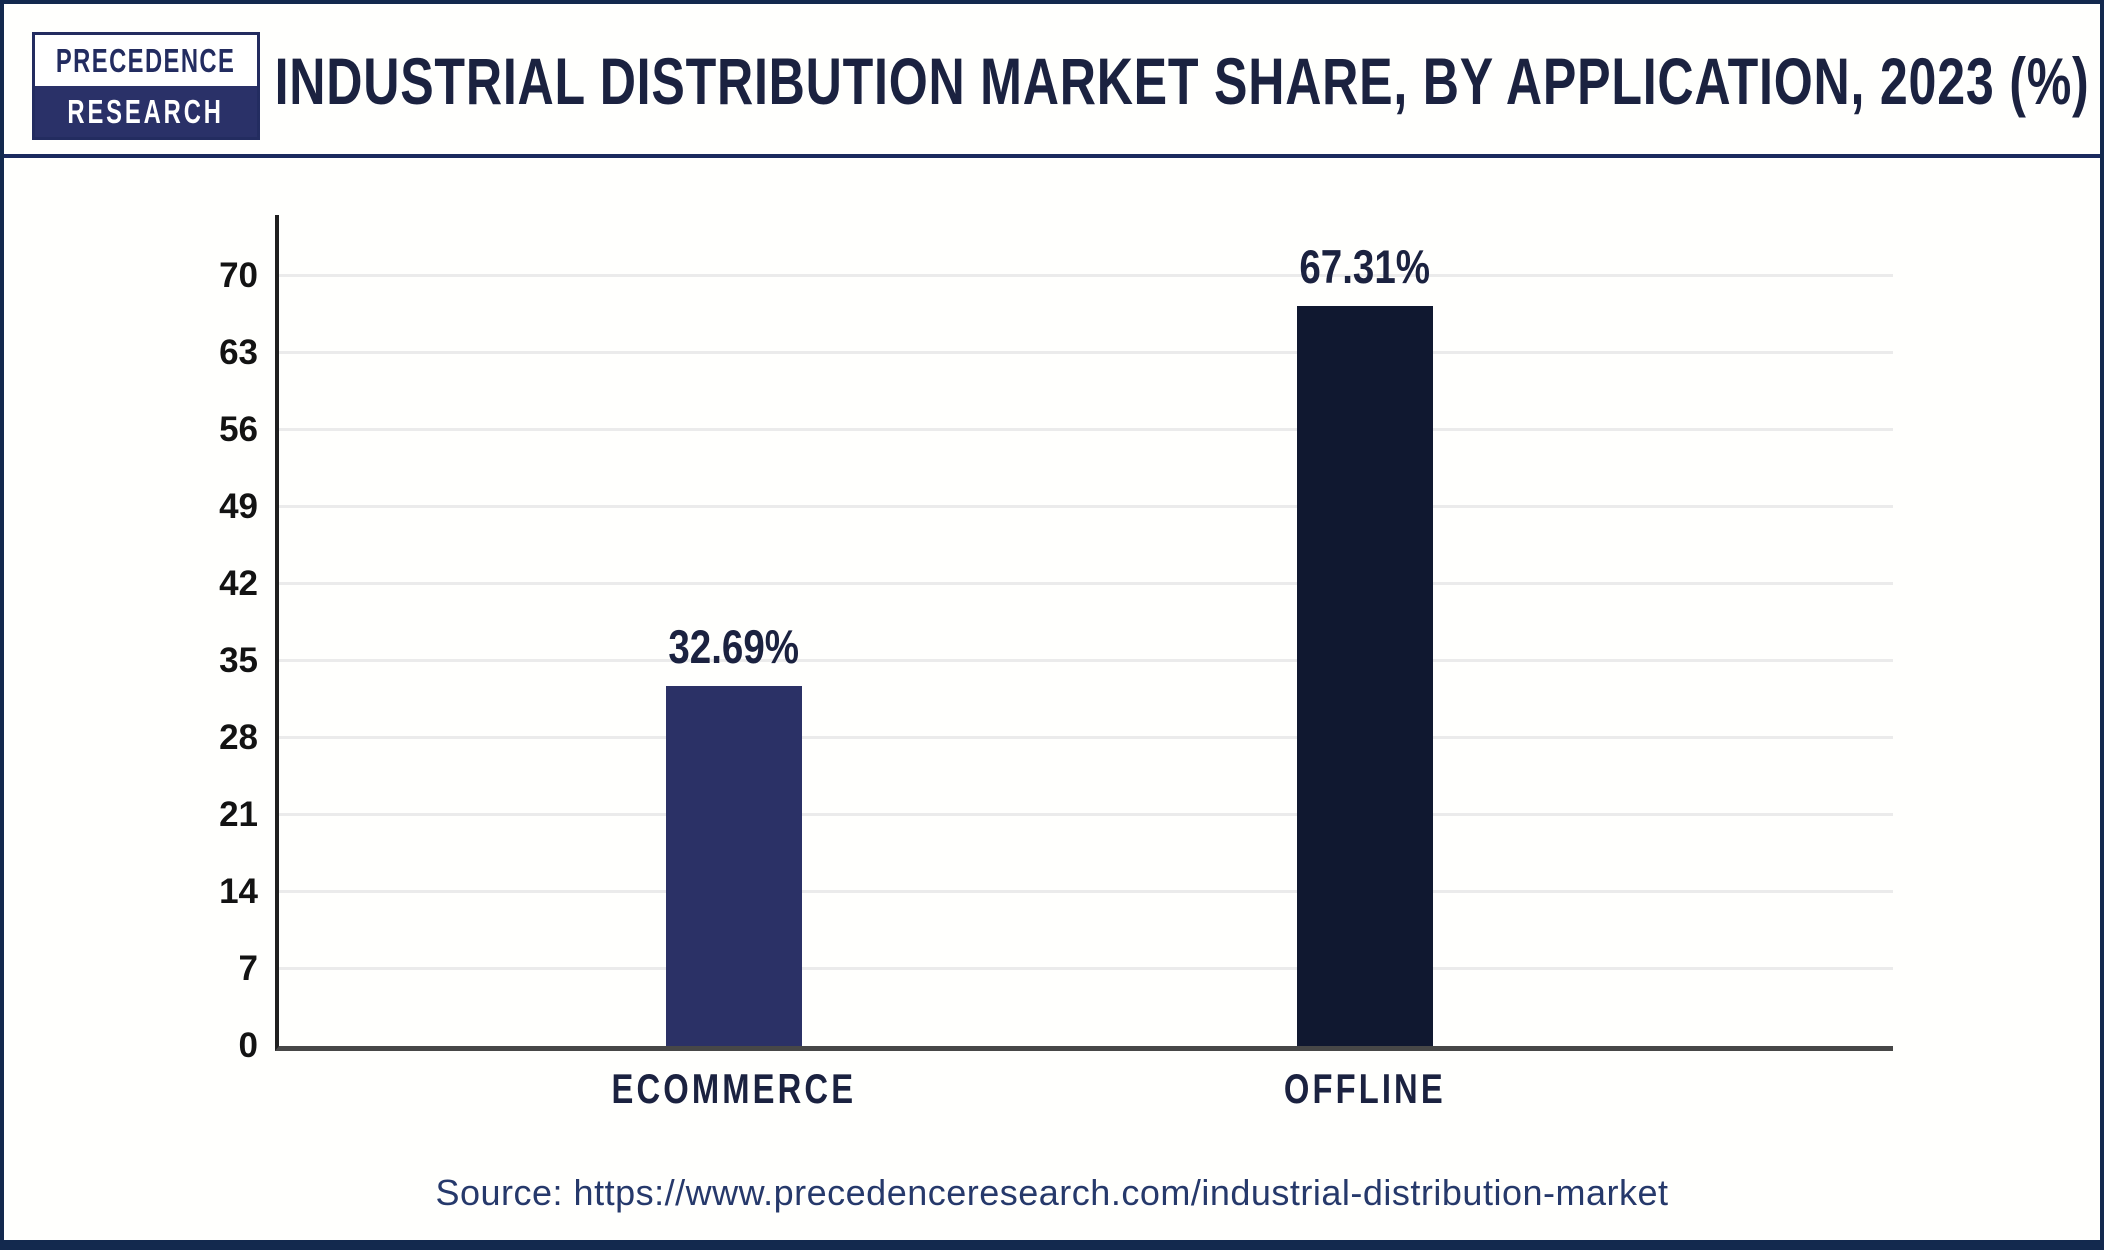 This screenshot has height=1250, width=2104. What do you see at coordinates (734, 647) in the screenshot?
I see `value-label-ecommerce: 32.69%` at bounding box center [734, 647].